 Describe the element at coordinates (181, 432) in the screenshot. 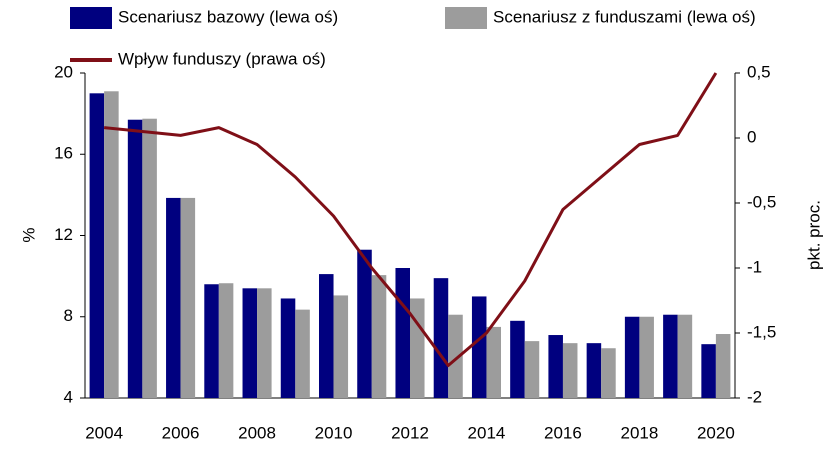

I see `x-tick-label: 2006` at that location.